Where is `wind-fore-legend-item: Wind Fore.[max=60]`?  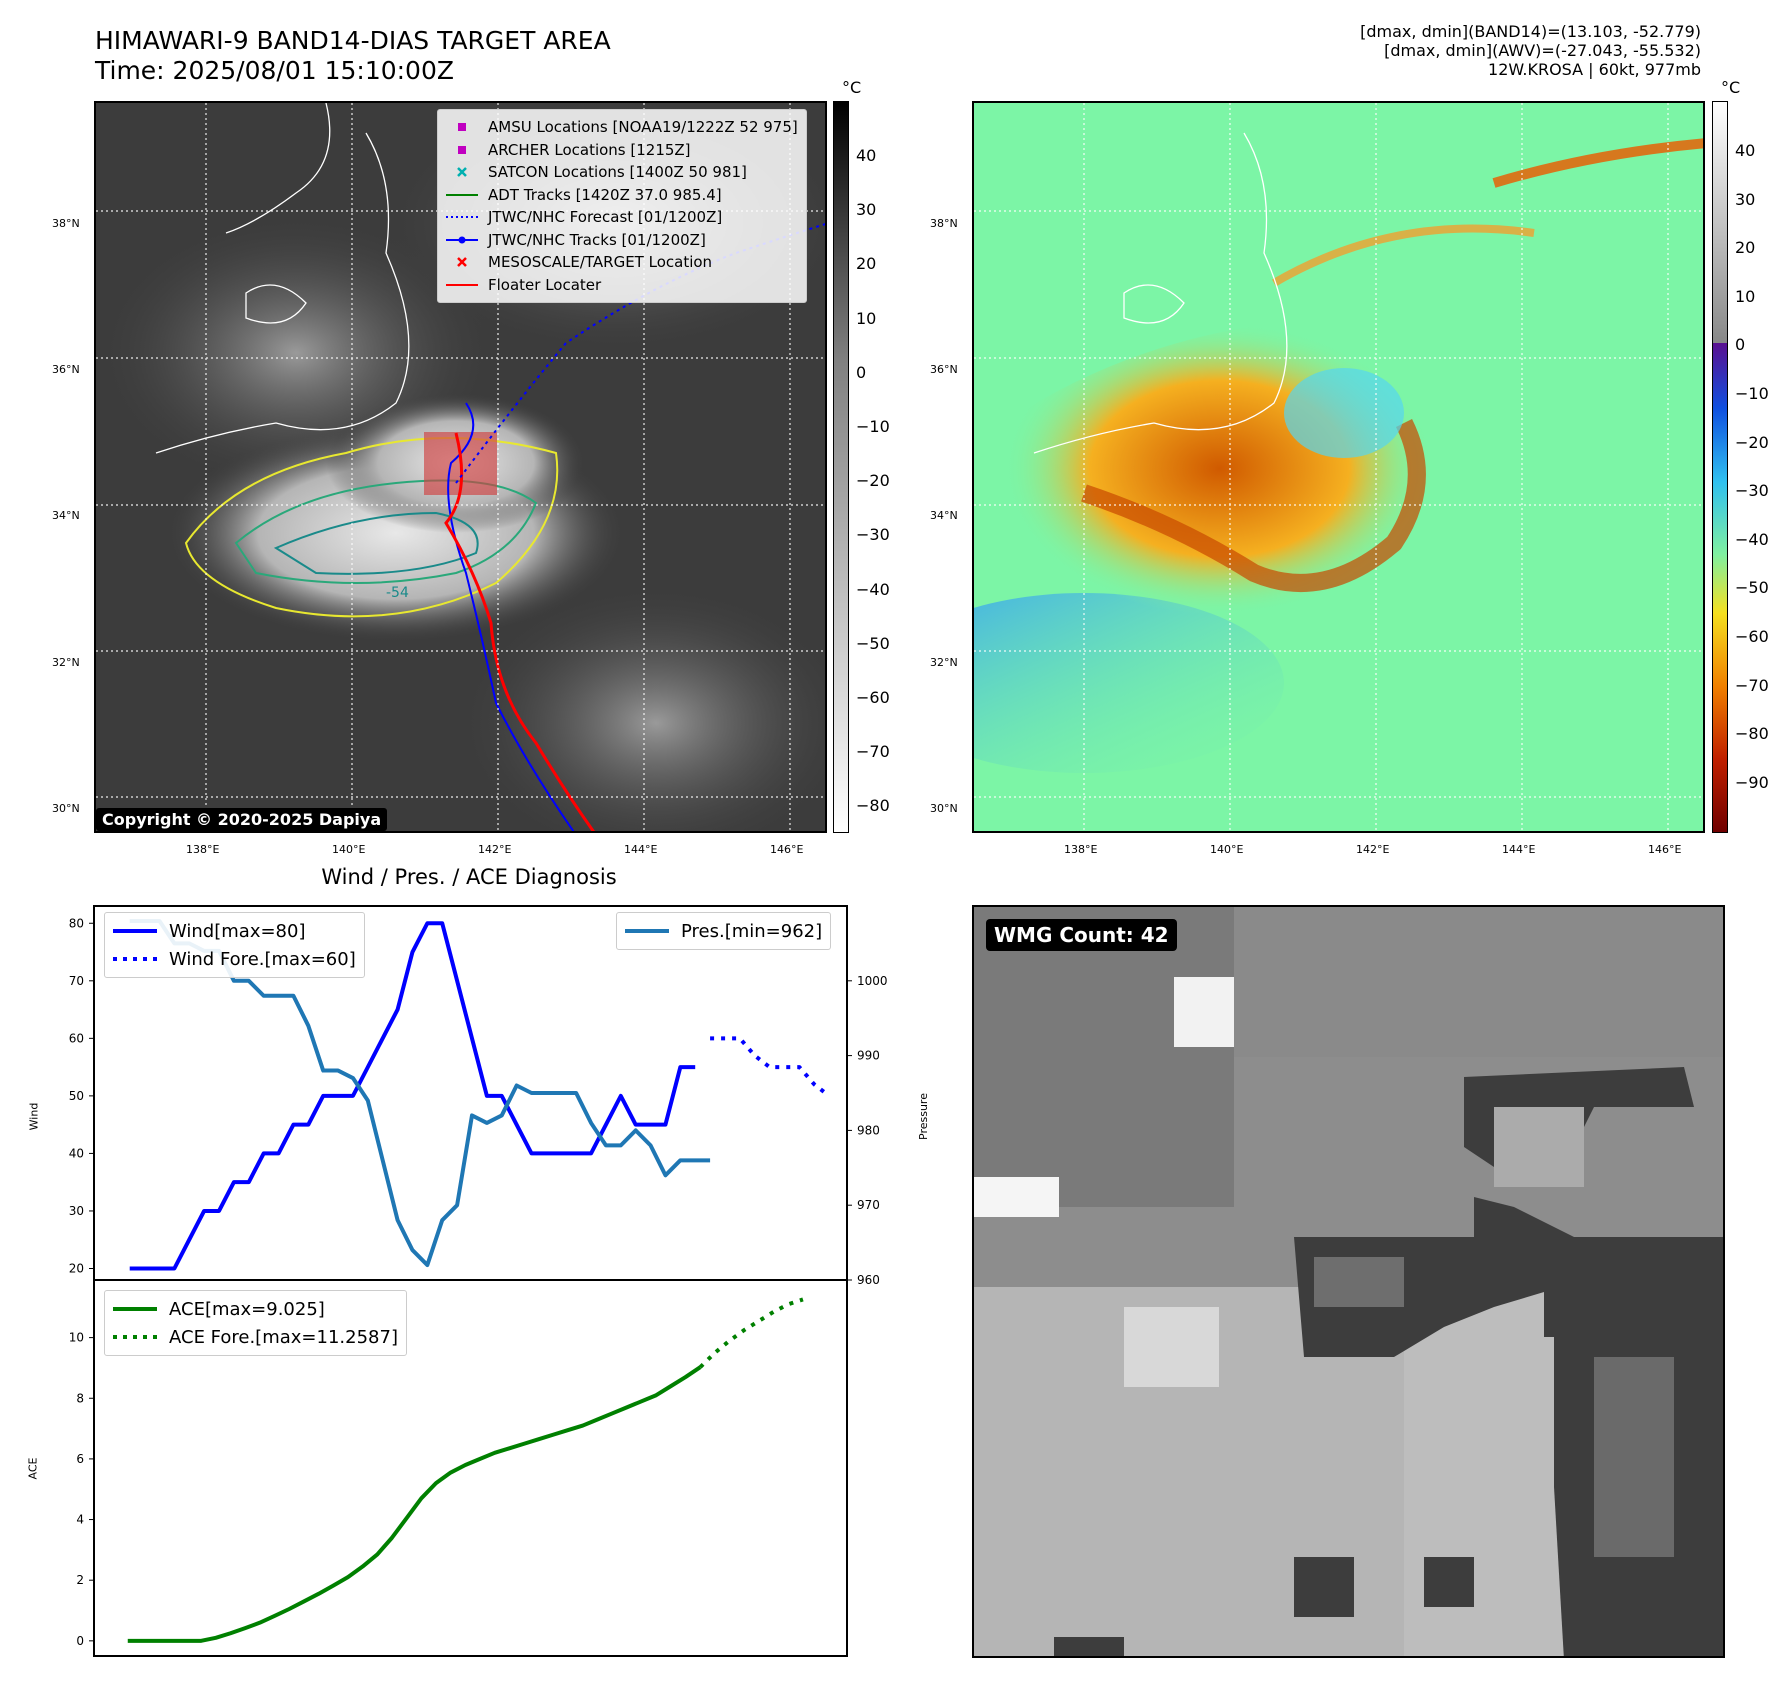
wind-fore-legend-item: Wind Fore.[max=60] is located at coordinates (234, 959).